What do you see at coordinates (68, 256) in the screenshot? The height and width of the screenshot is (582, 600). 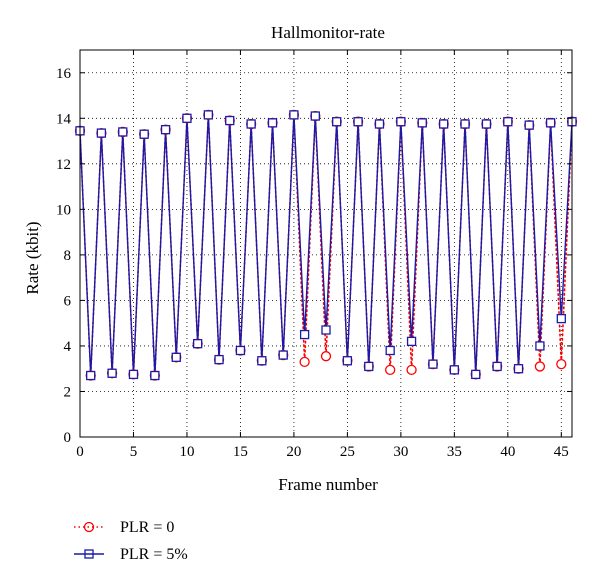 I see `y-tick-label: 8` at bounding box center [68, 256].